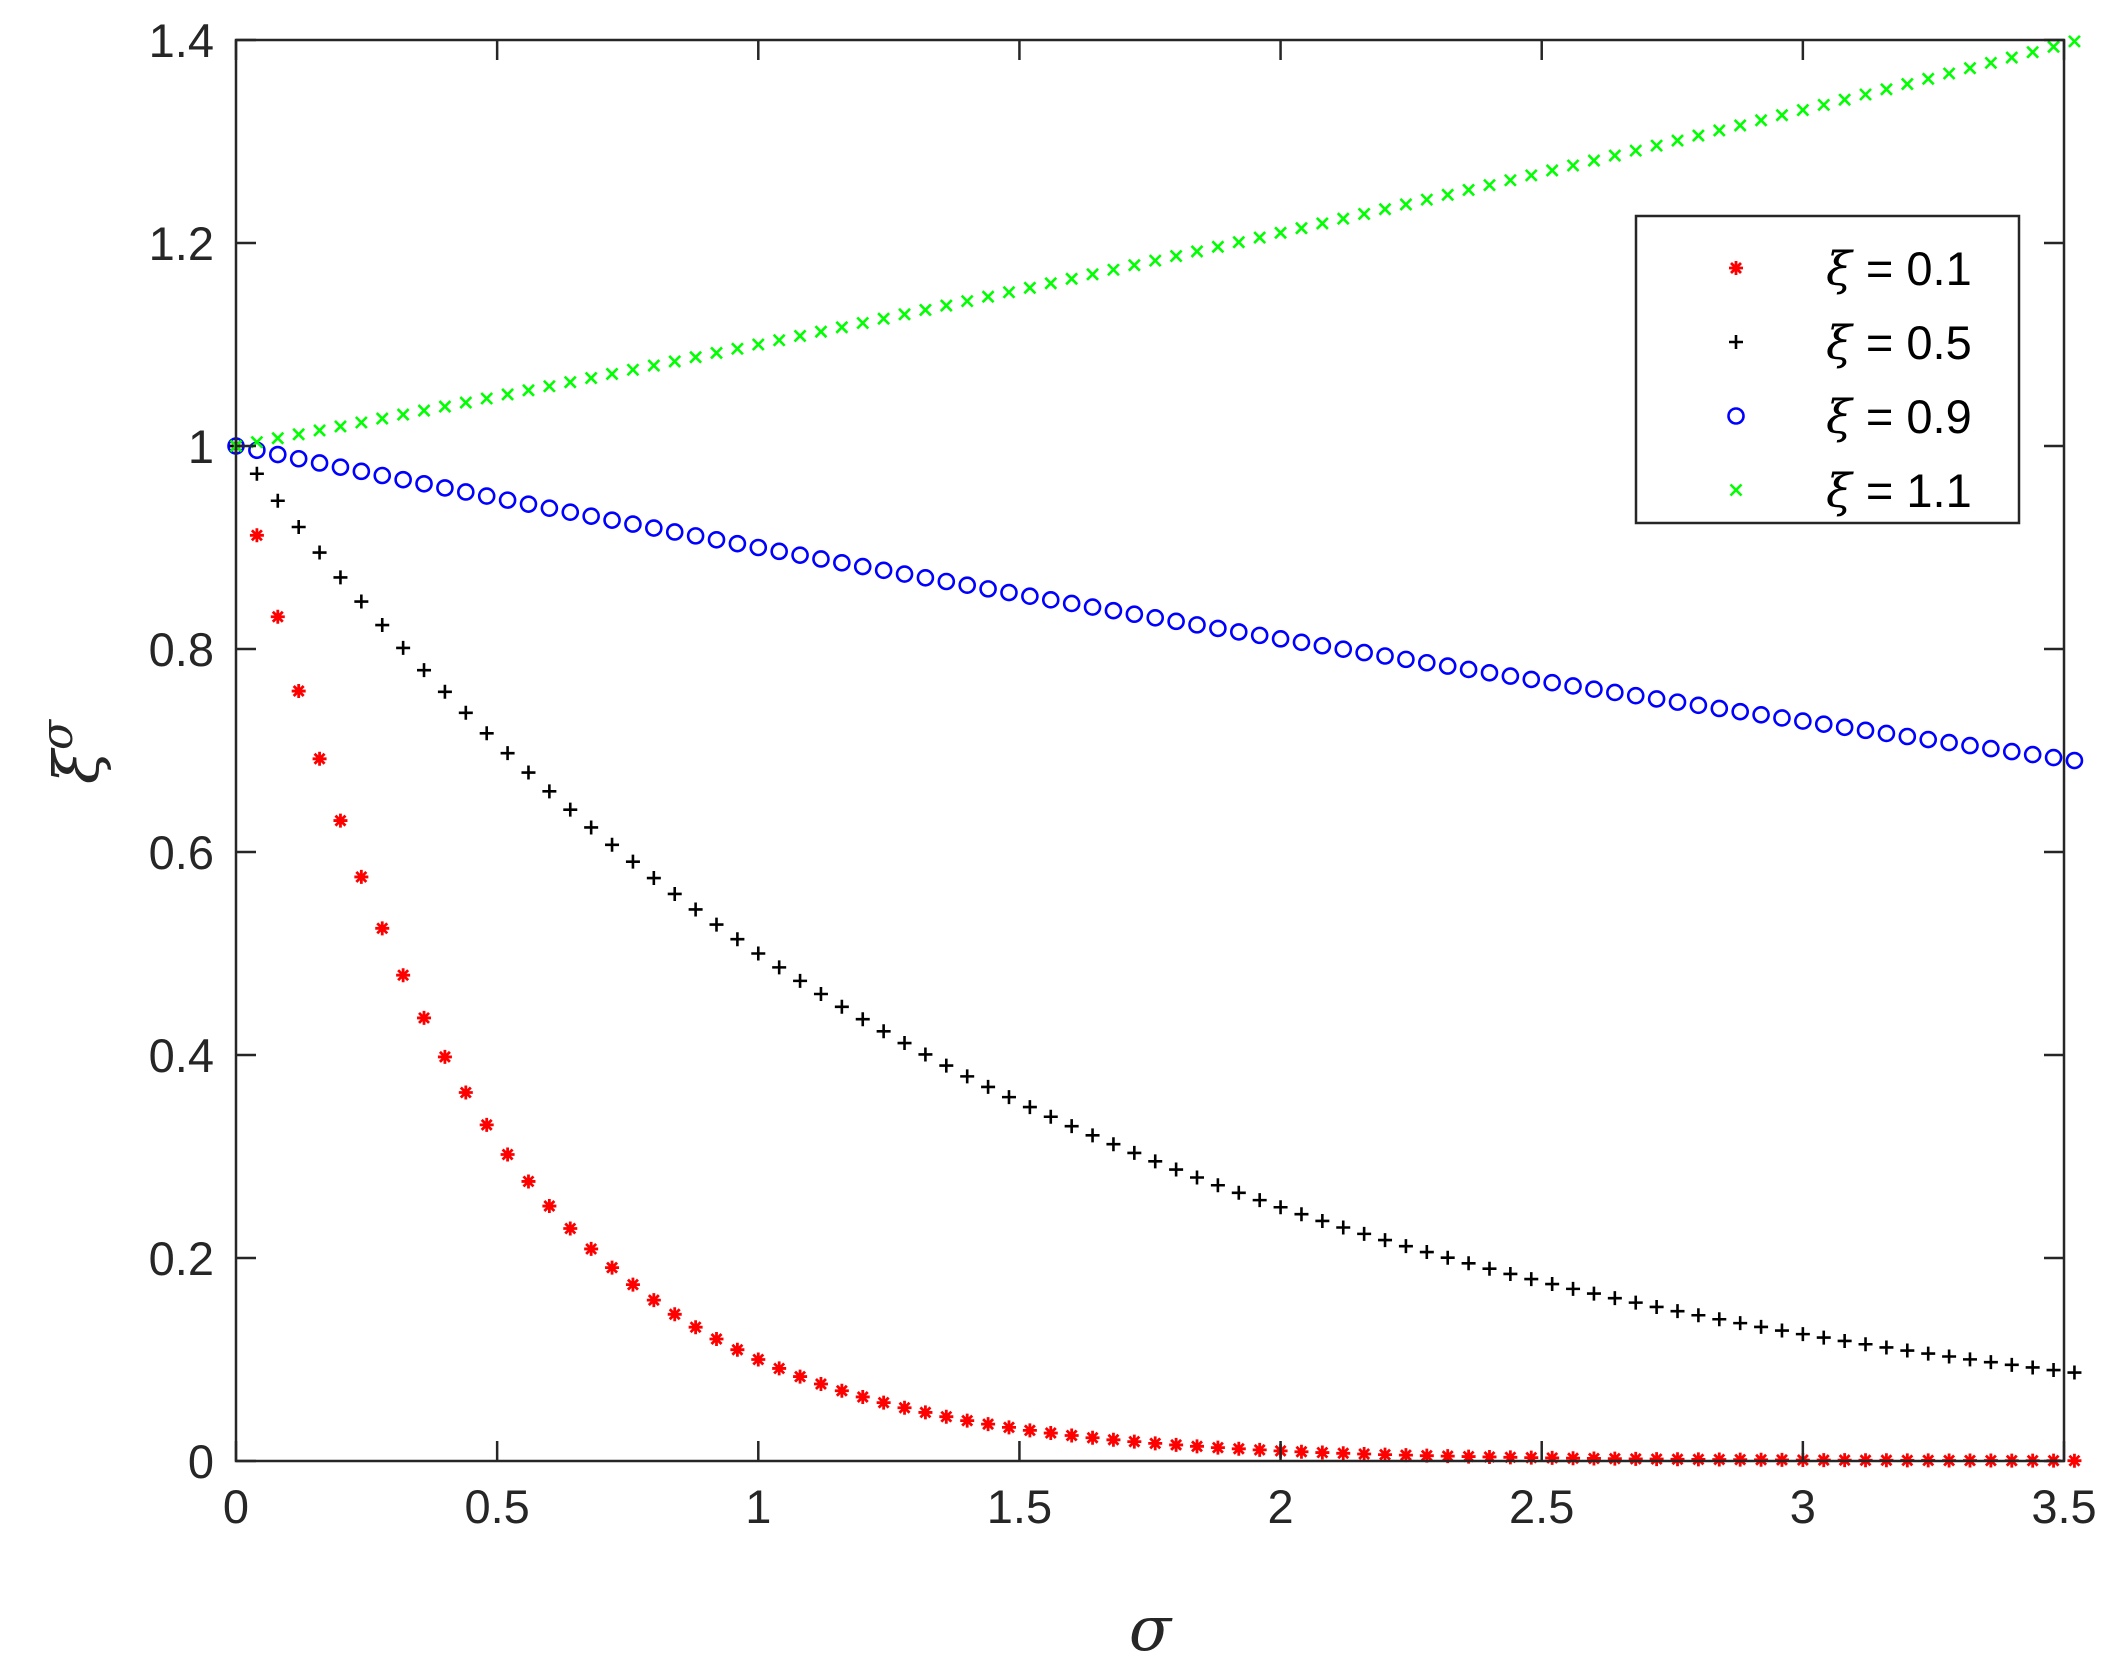 This screenshot has height=1664, width=2117. What do you see at coordinates (72, 751) in the screenshot?
I see `y-axis-label: ξσ` at bounding box center [72, 751].